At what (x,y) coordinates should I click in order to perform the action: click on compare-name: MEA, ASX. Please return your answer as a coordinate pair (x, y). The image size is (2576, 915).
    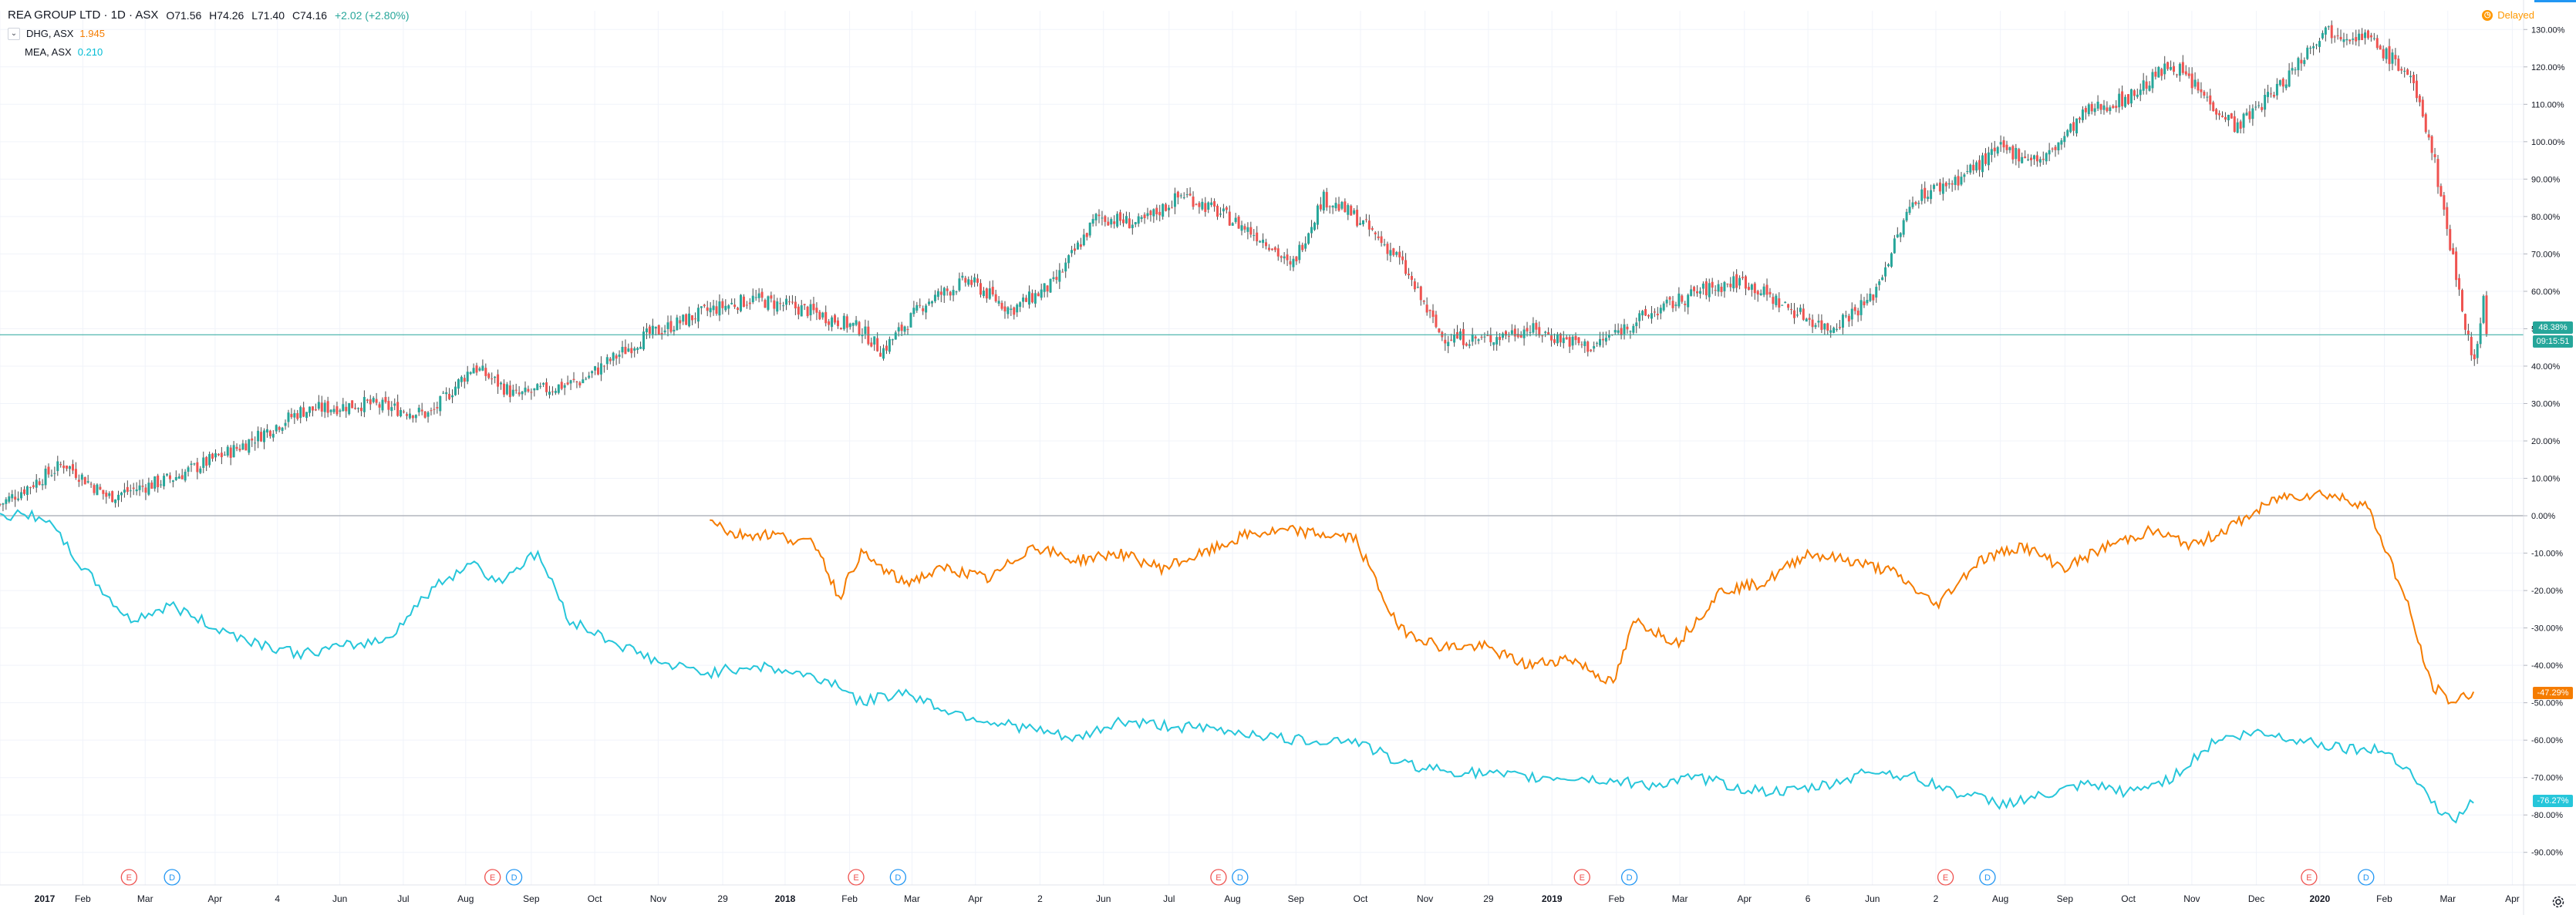
    Looking at the image, I should click on (48, 52).